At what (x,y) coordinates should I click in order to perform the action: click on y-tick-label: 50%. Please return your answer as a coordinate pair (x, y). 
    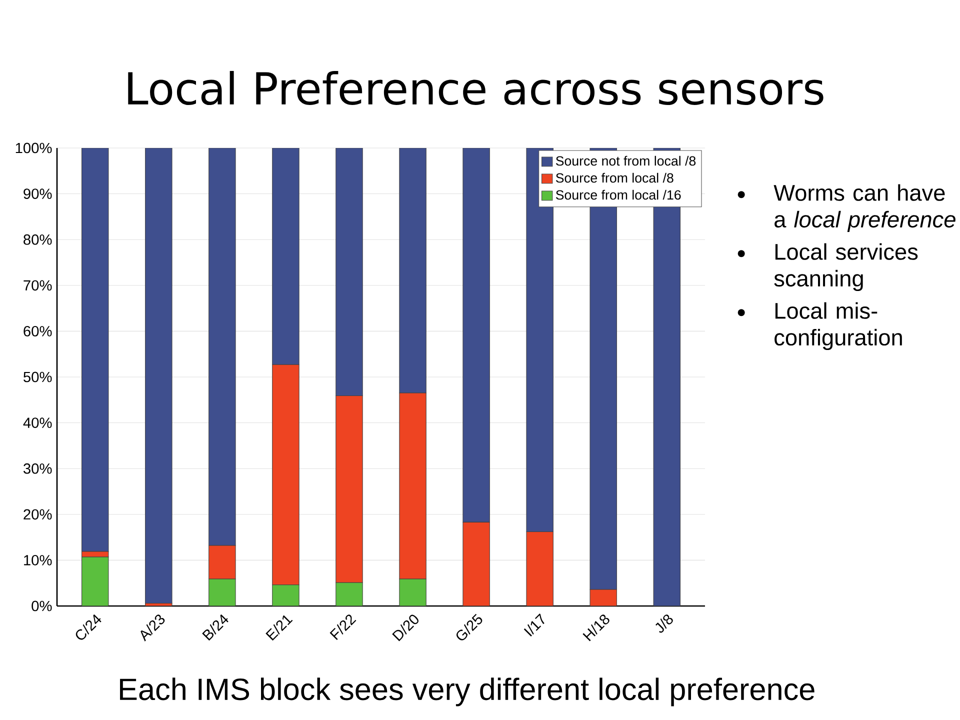
    Looking at the image, I should click on (38, 377).